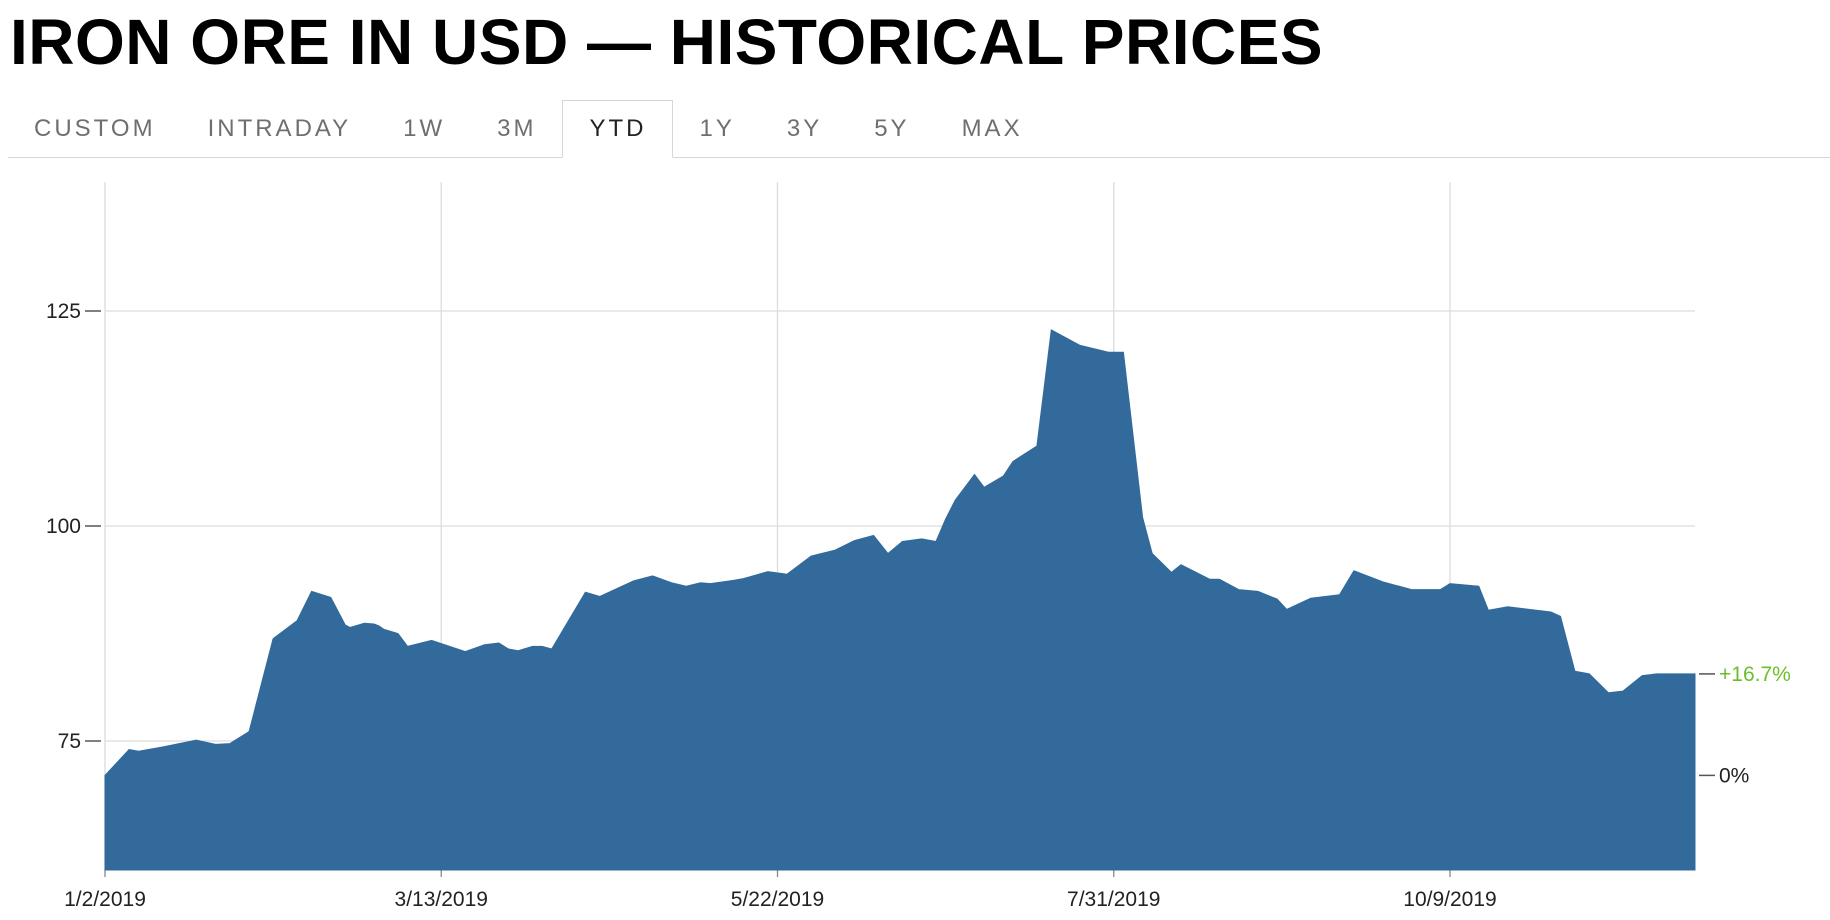 This screenshot has height=920, width=1830. Describe the element at coordinates (919, 129) in the screenshot. I see `range-tabs: CUSTOM INTRADAY 1W 3M YTD 1Y 3Y 5Y MAX` at that location.